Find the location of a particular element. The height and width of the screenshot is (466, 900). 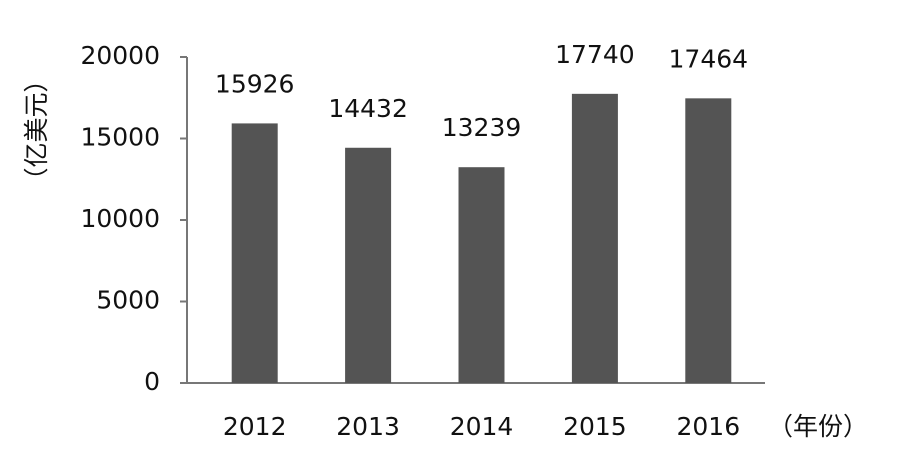

value-label: 14432 is located at coordinates (368, 108).